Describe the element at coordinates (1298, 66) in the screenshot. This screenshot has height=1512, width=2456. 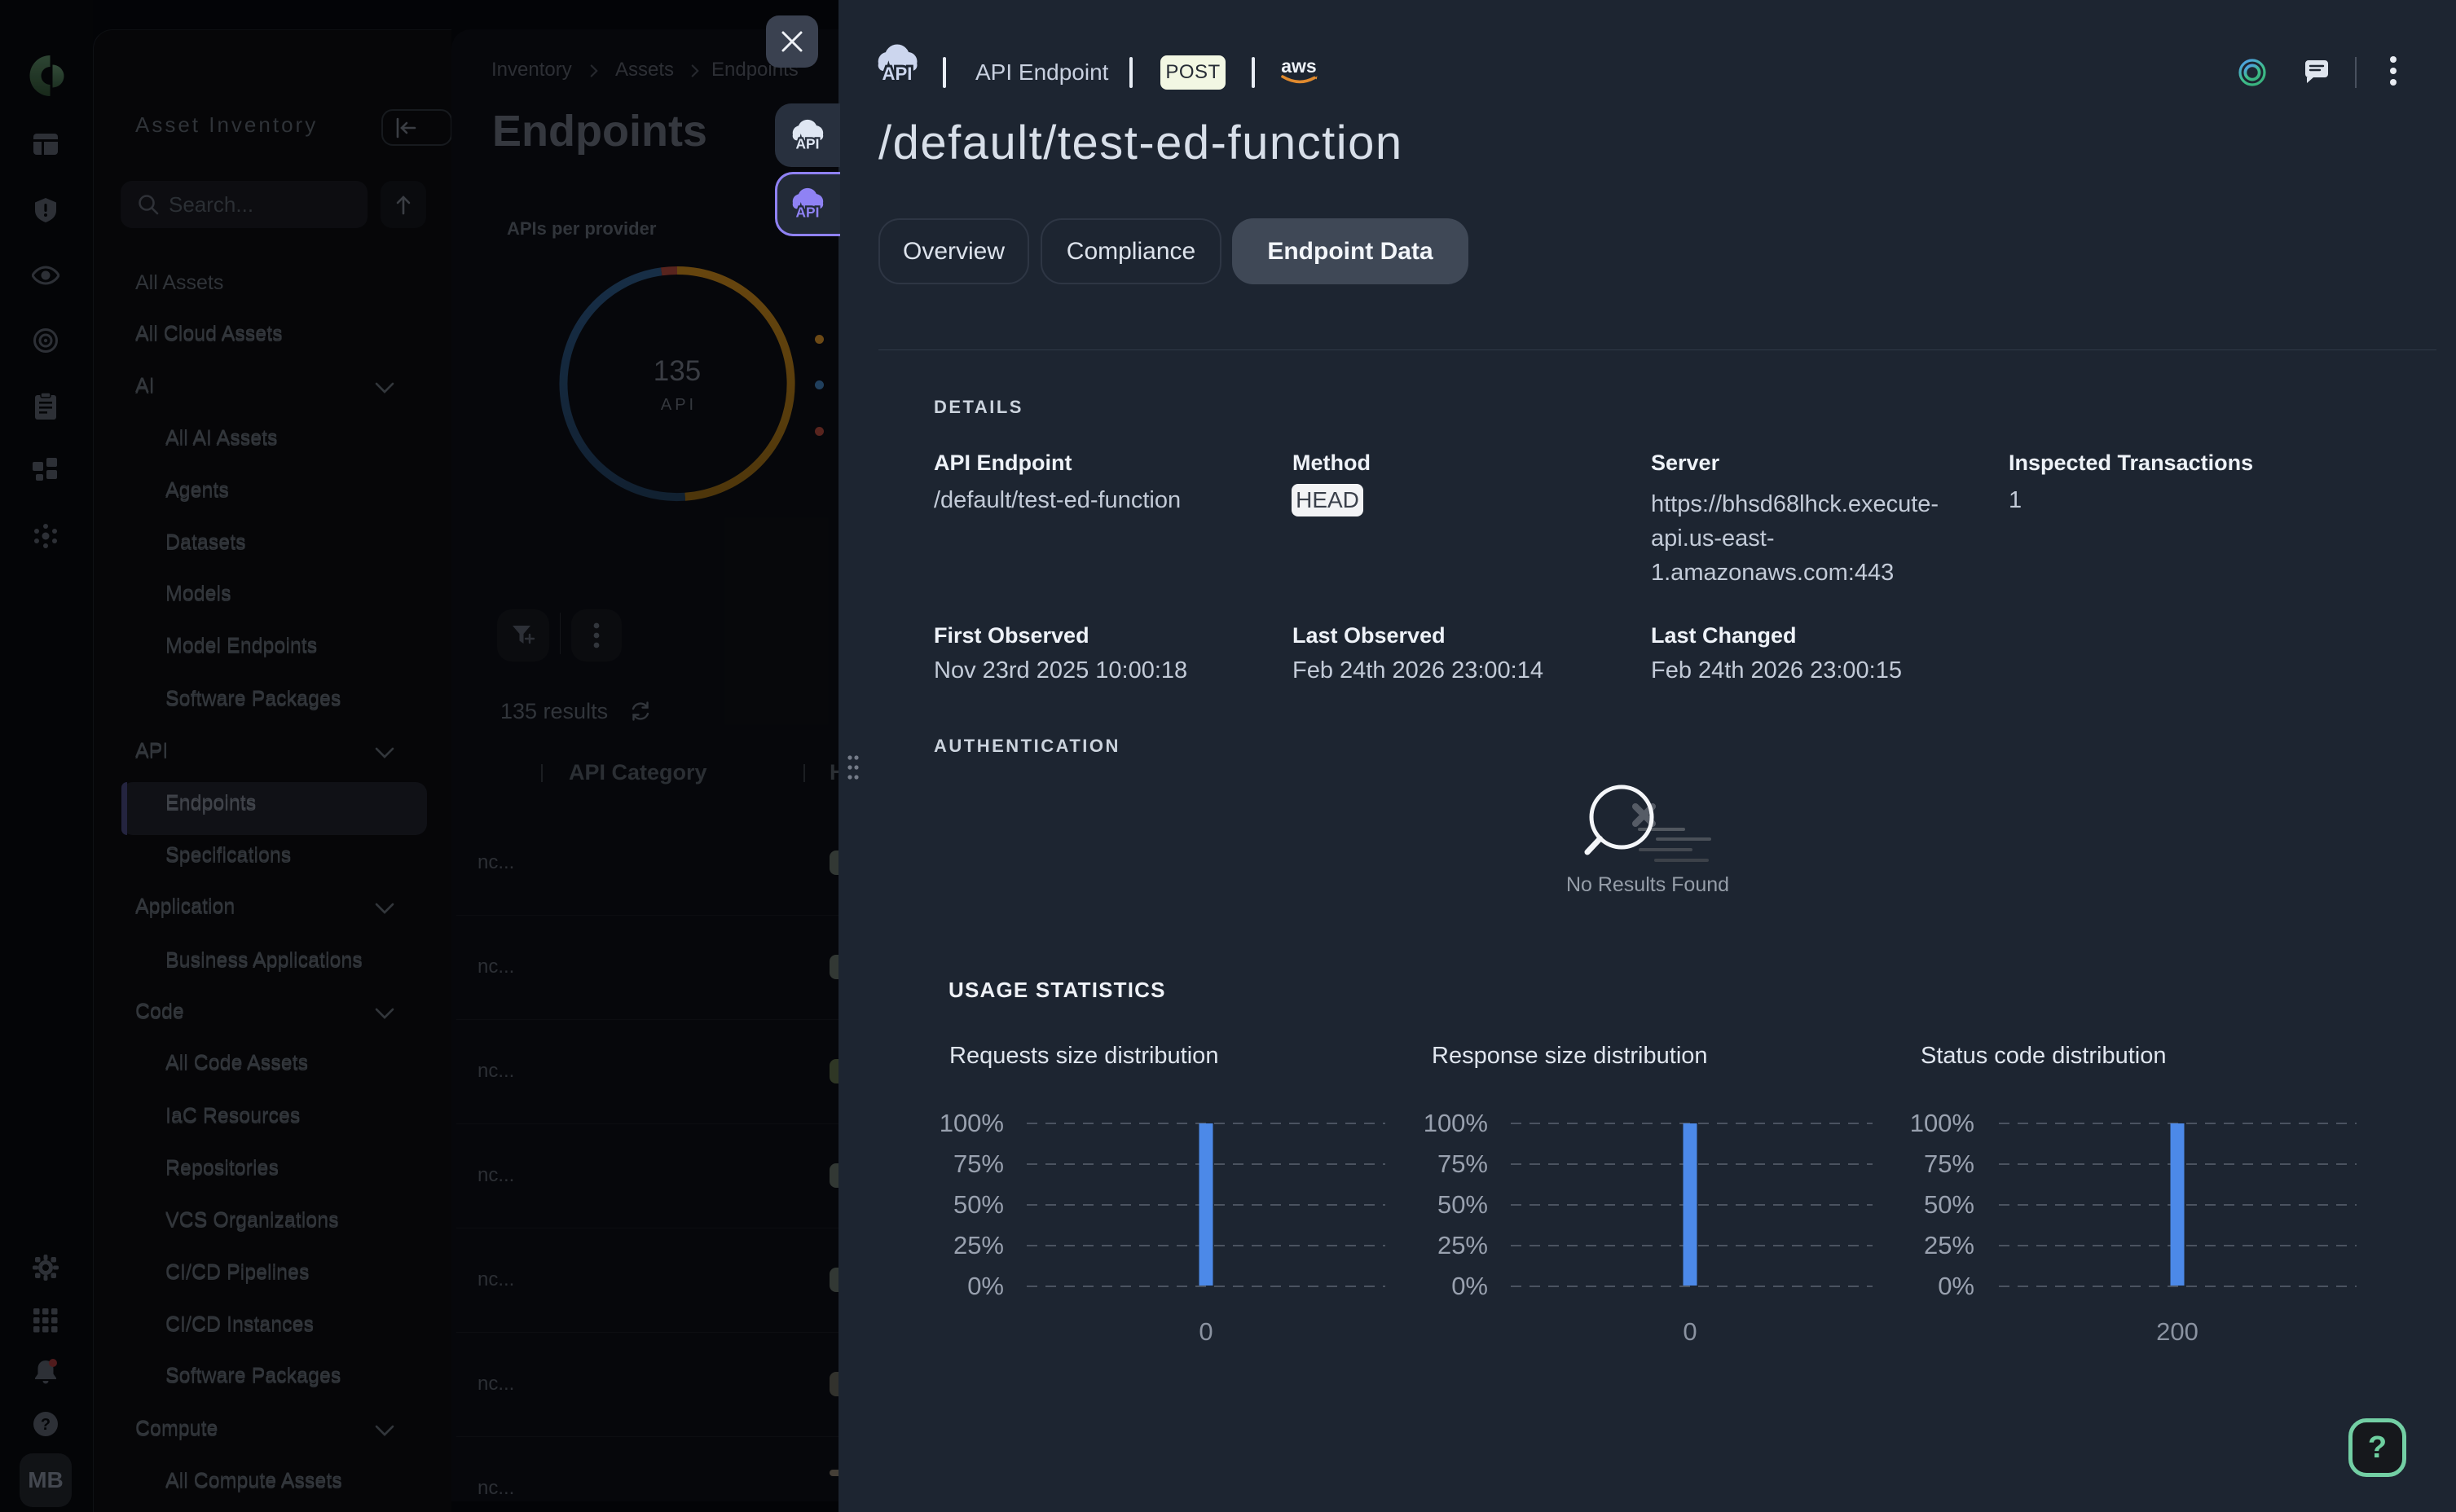
I see `svg-text: aws` at that location.